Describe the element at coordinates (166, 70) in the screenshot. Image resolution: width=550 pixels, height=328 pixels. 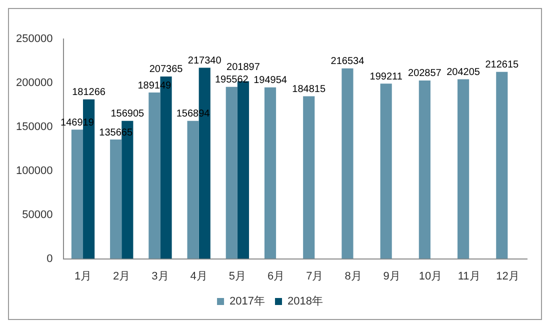
I see `data-label: 207365` at that location.